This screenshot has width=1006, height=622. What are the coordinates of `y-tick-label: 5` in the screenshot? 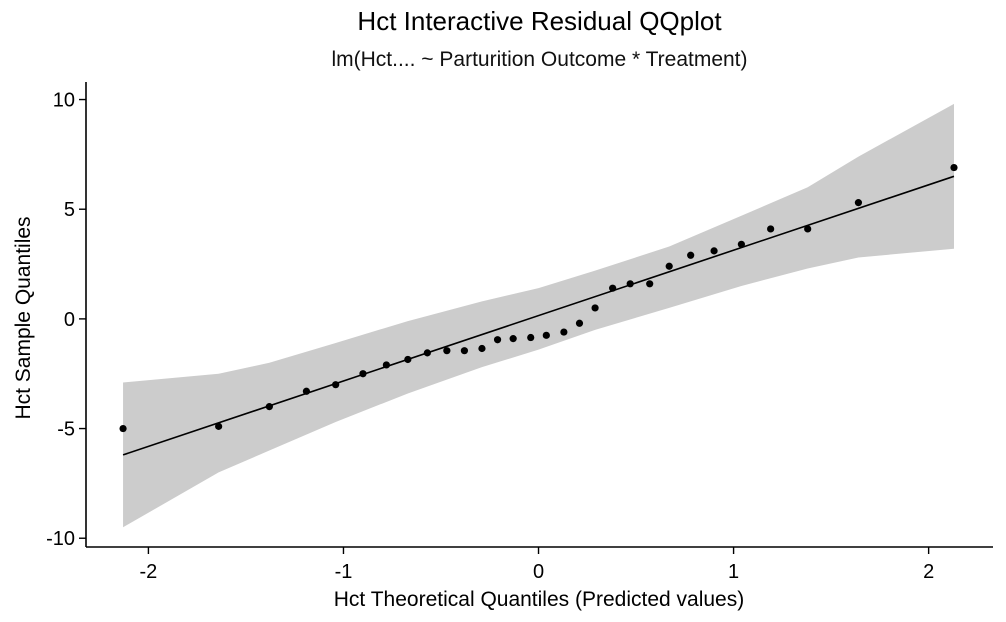 It's located at (69, 210).